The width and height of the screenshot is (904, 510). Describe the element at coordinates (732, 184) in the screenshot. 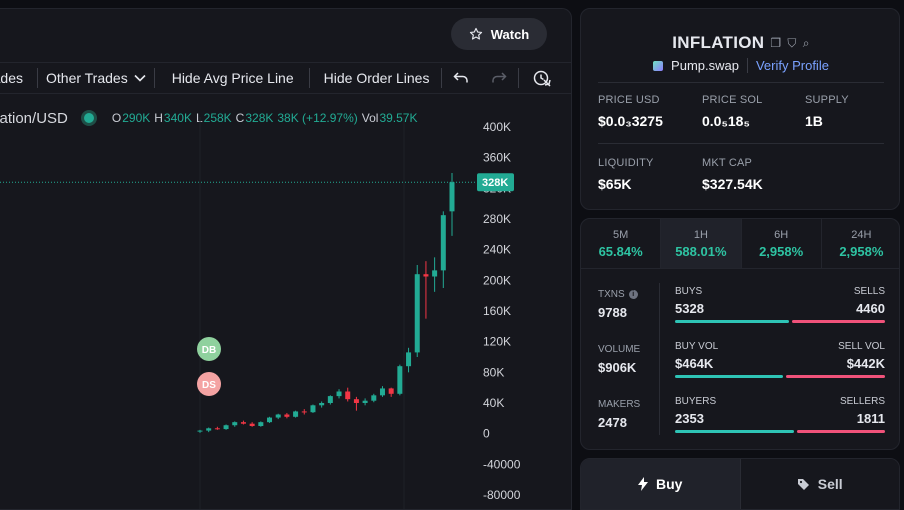

I see `mkt-cap-value: $327.54K` at that location.